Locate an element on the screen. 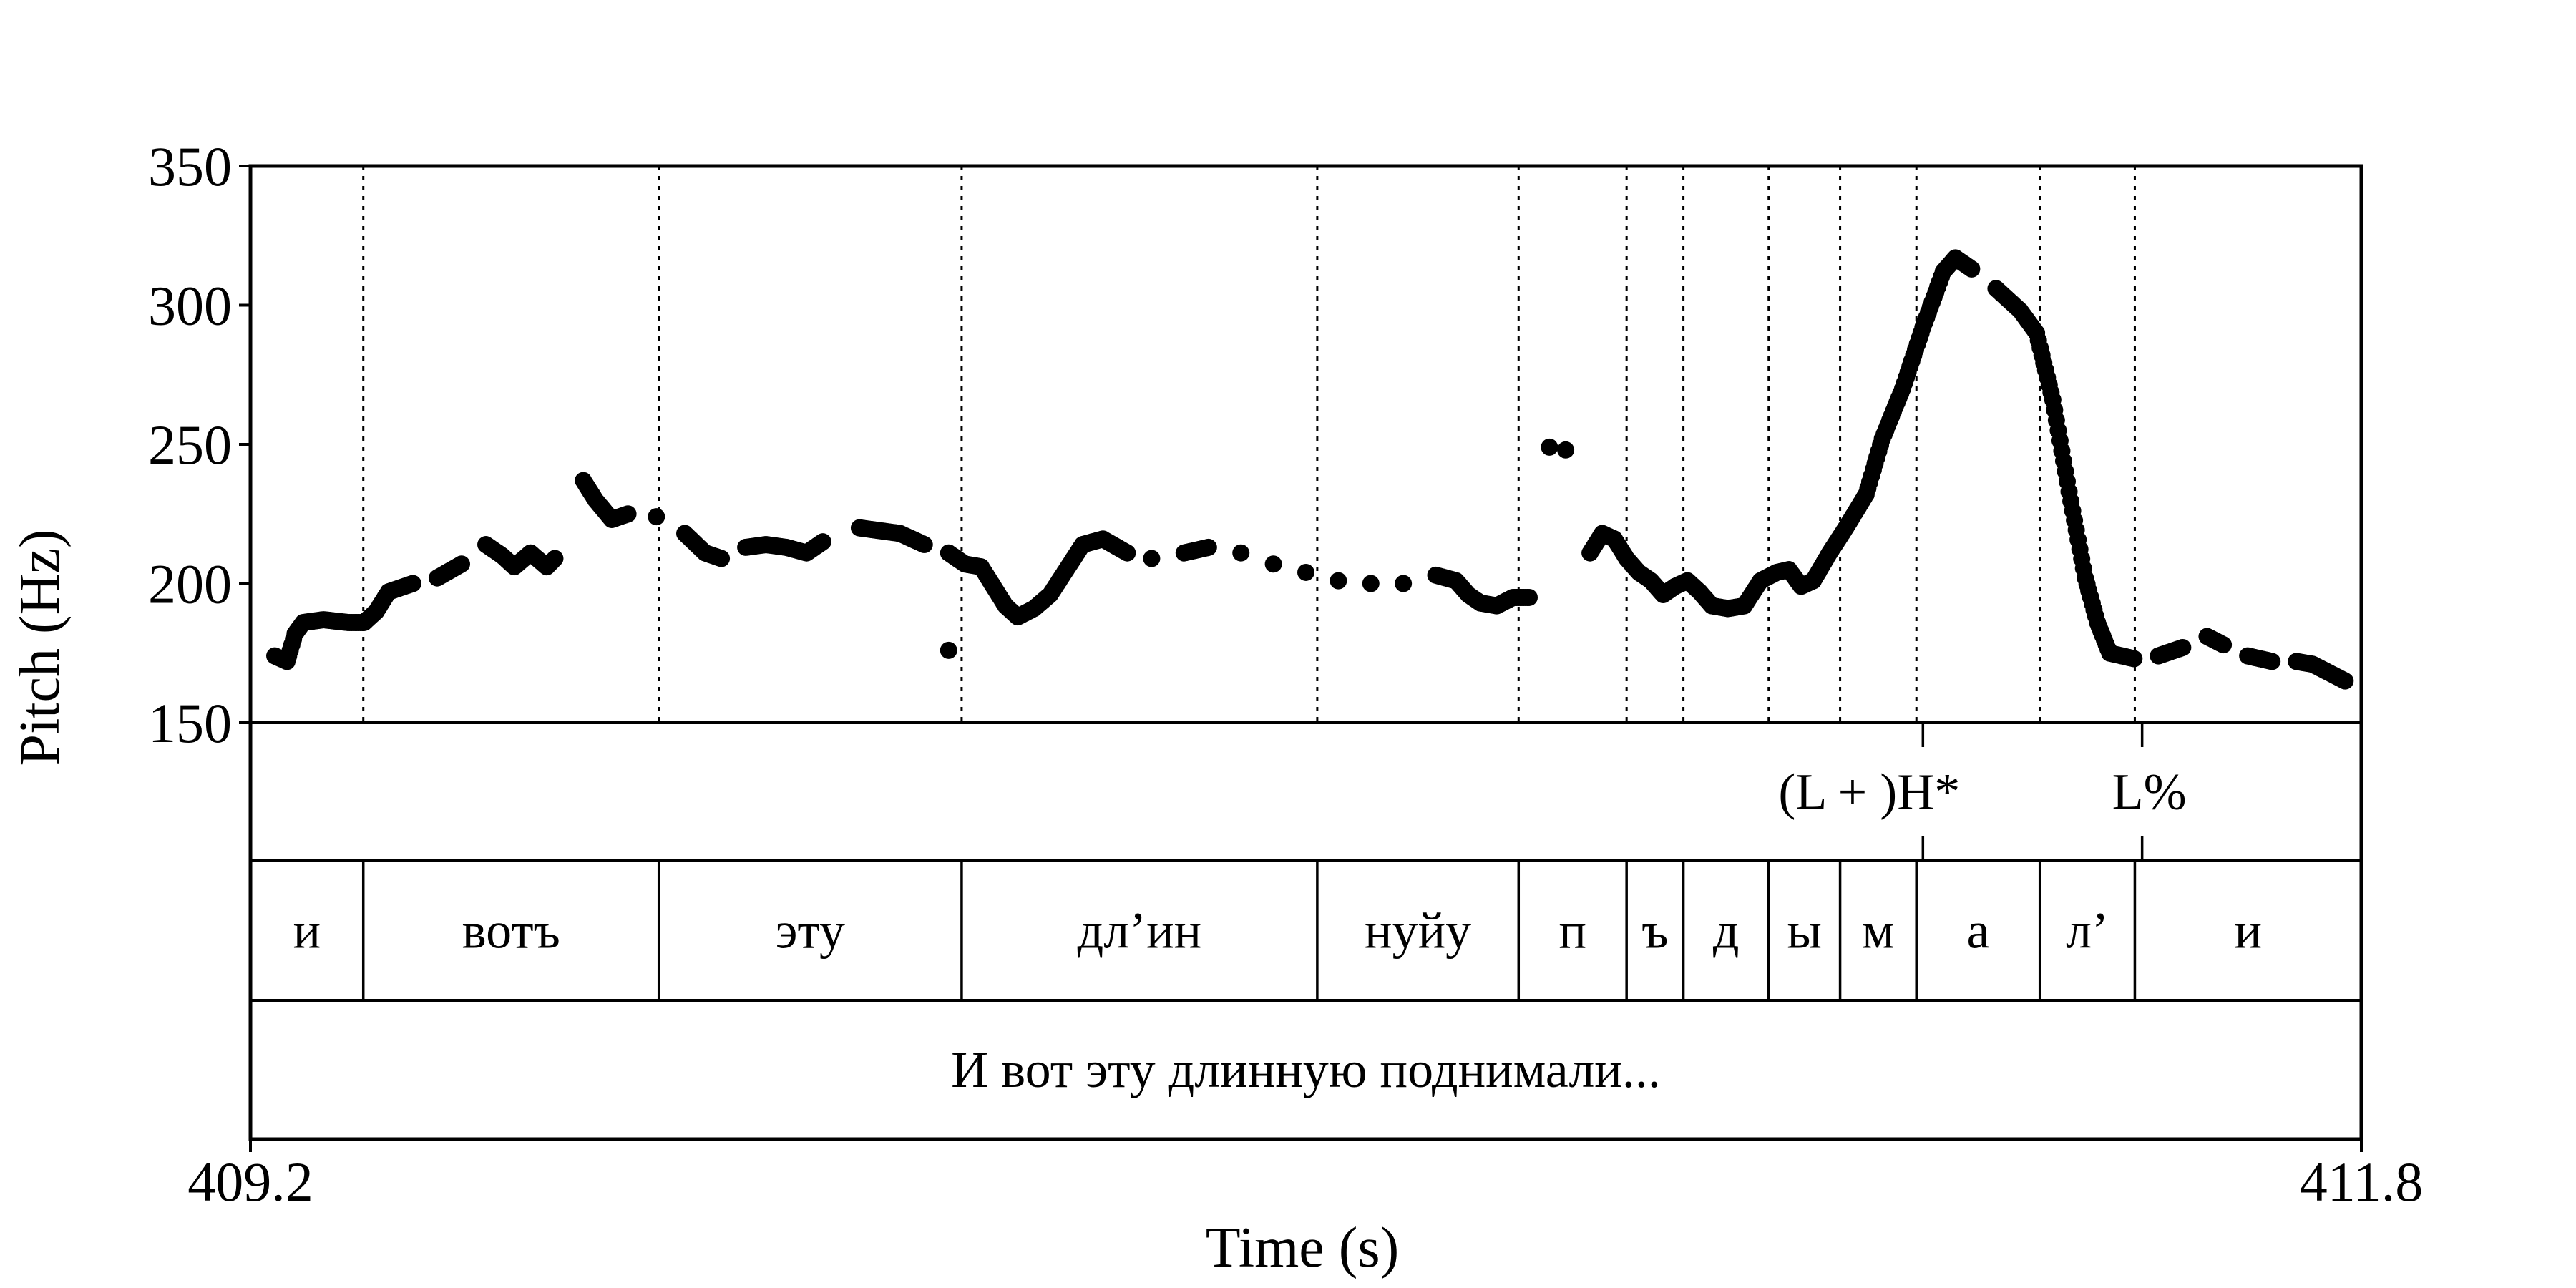 The height and width of the screenshot is (1288, 2576). segment-label-7: д is located at coordinates (1726, 931).